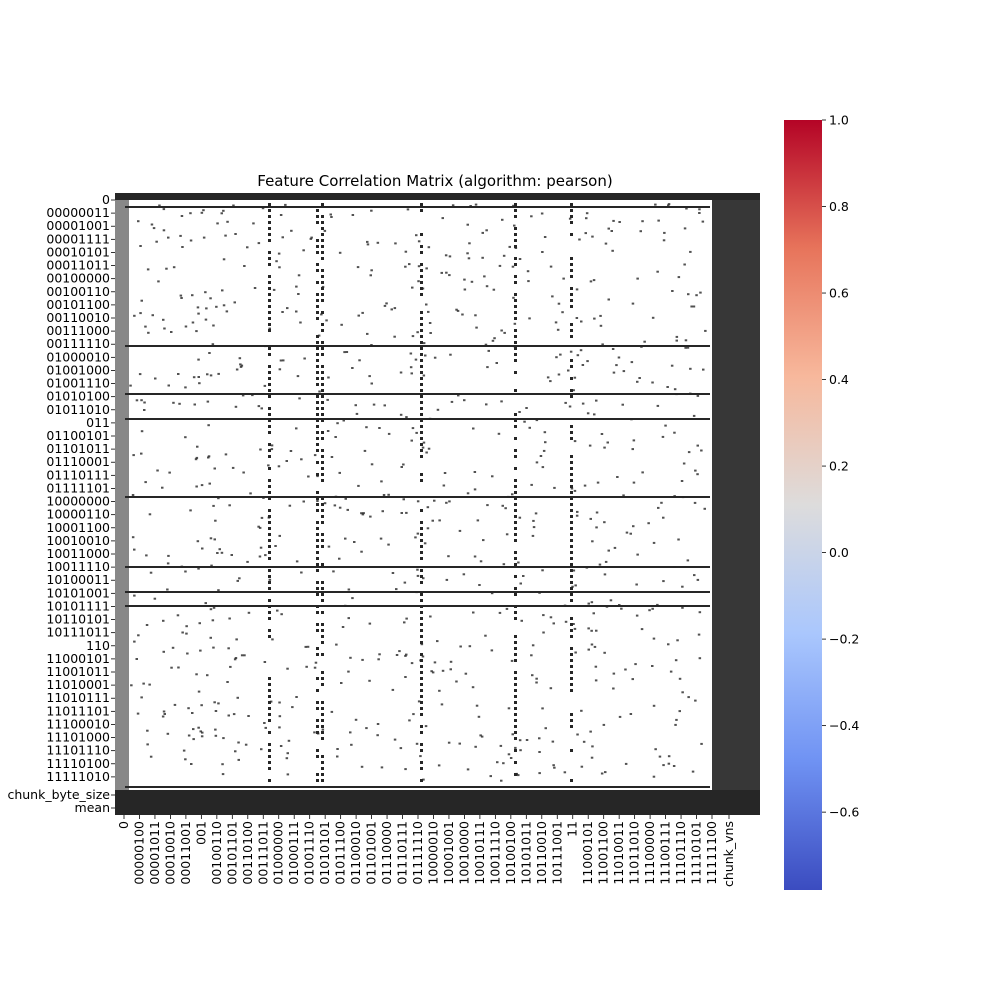 This screenshot has width=1000, height=1000. Describe the element at coordinates (78, 776) in the screenshot. I see `y-tick-label: 11111010` at that location.